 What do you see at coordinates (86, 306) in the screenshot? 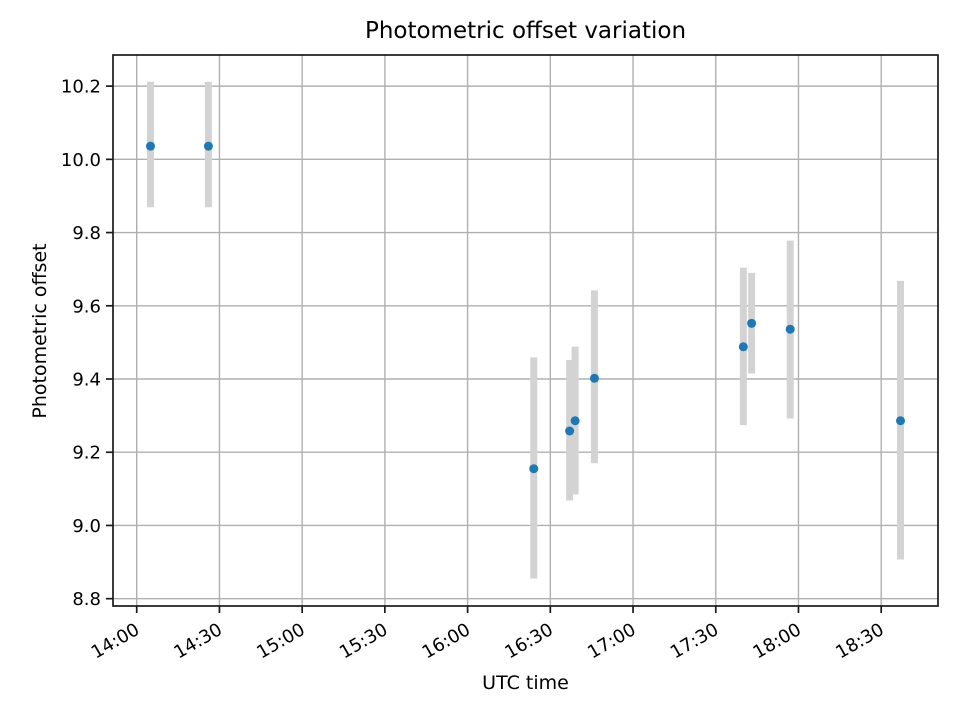
I see `y-tick-label: 9.6` at bounding box center [86, 306].